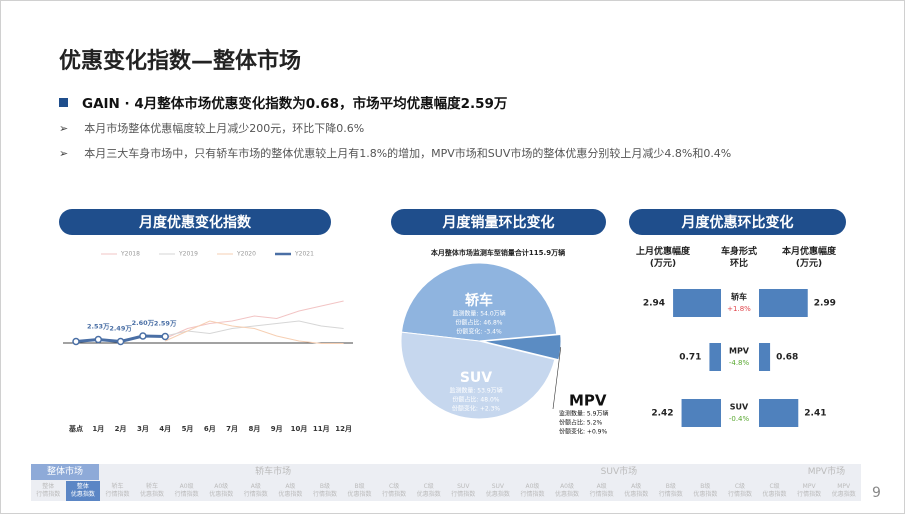 The width and height of the screenshot is (905, 514). I want to click on category-label: 轿车, so click(739, 297).